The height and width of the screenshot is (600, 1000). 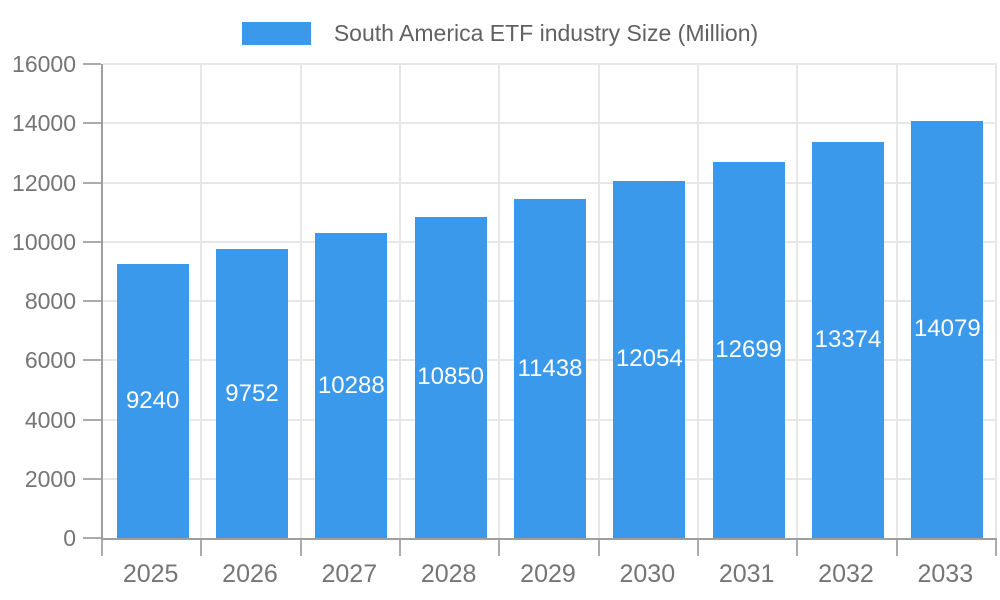 I want to click on y-axis-tick-label: 10000, so click(x=44, y=241).